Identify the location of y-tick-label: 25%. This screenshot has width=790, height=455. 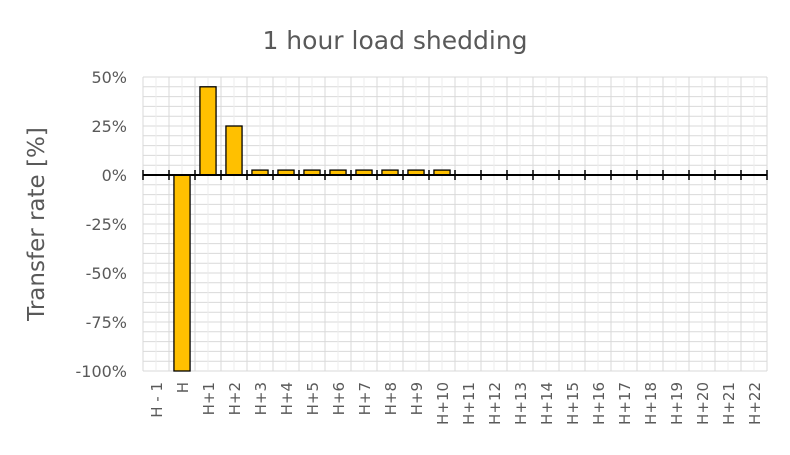
(109, 126).